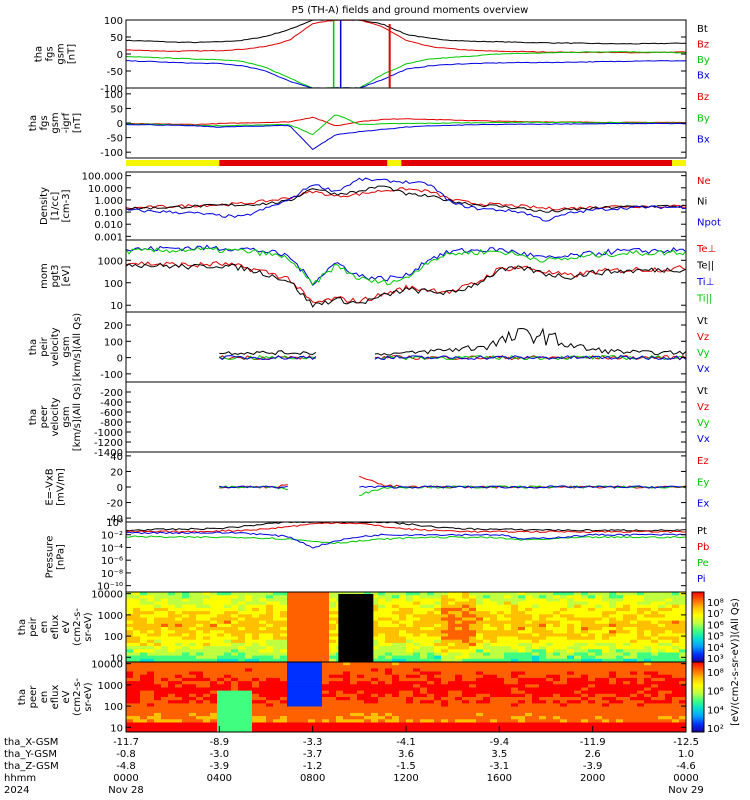 The image size is (750, 800). What do you see at coordinates (111, 403) in the screenshot?
I see `y-tick-label: -400` at bounding box center [111, 403].